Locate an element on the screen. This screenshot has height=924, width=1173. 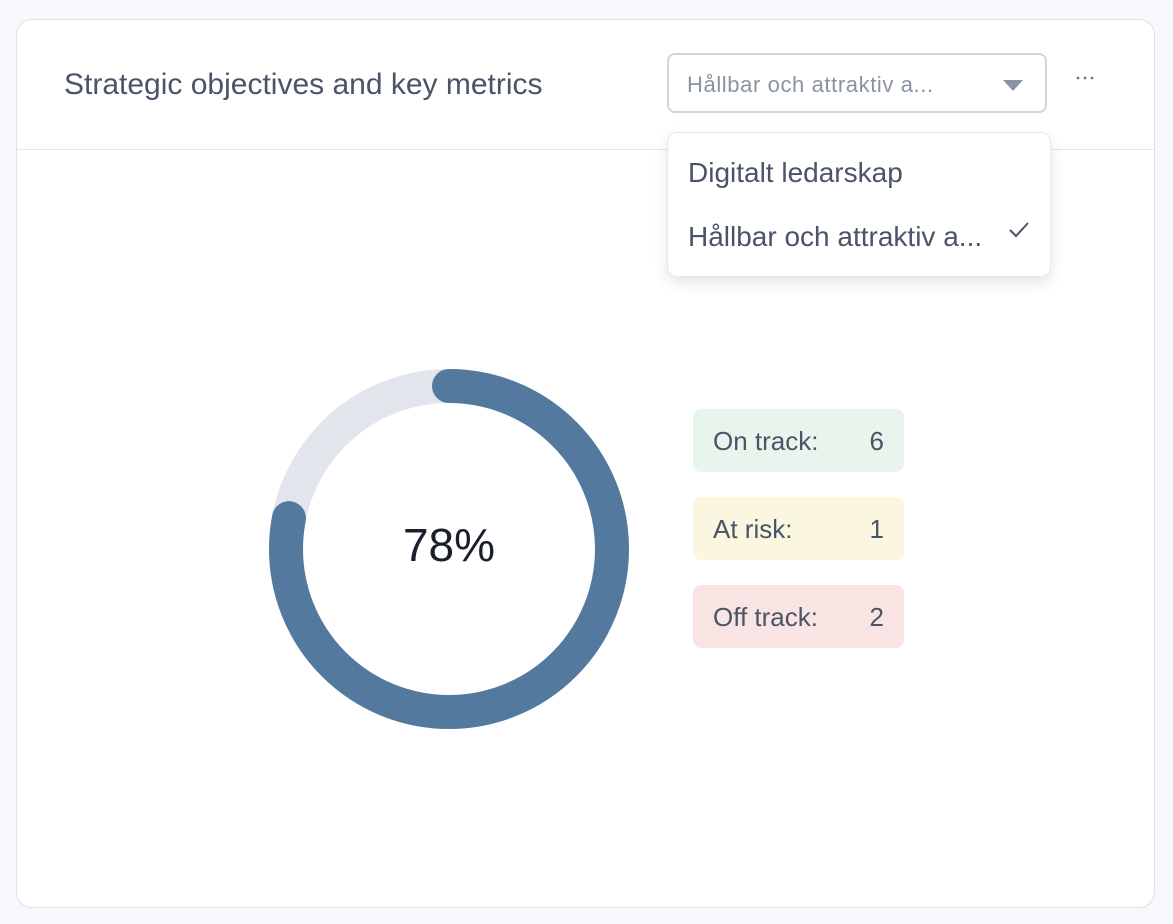
status-count: 2 is located at coordinates (876, 617).